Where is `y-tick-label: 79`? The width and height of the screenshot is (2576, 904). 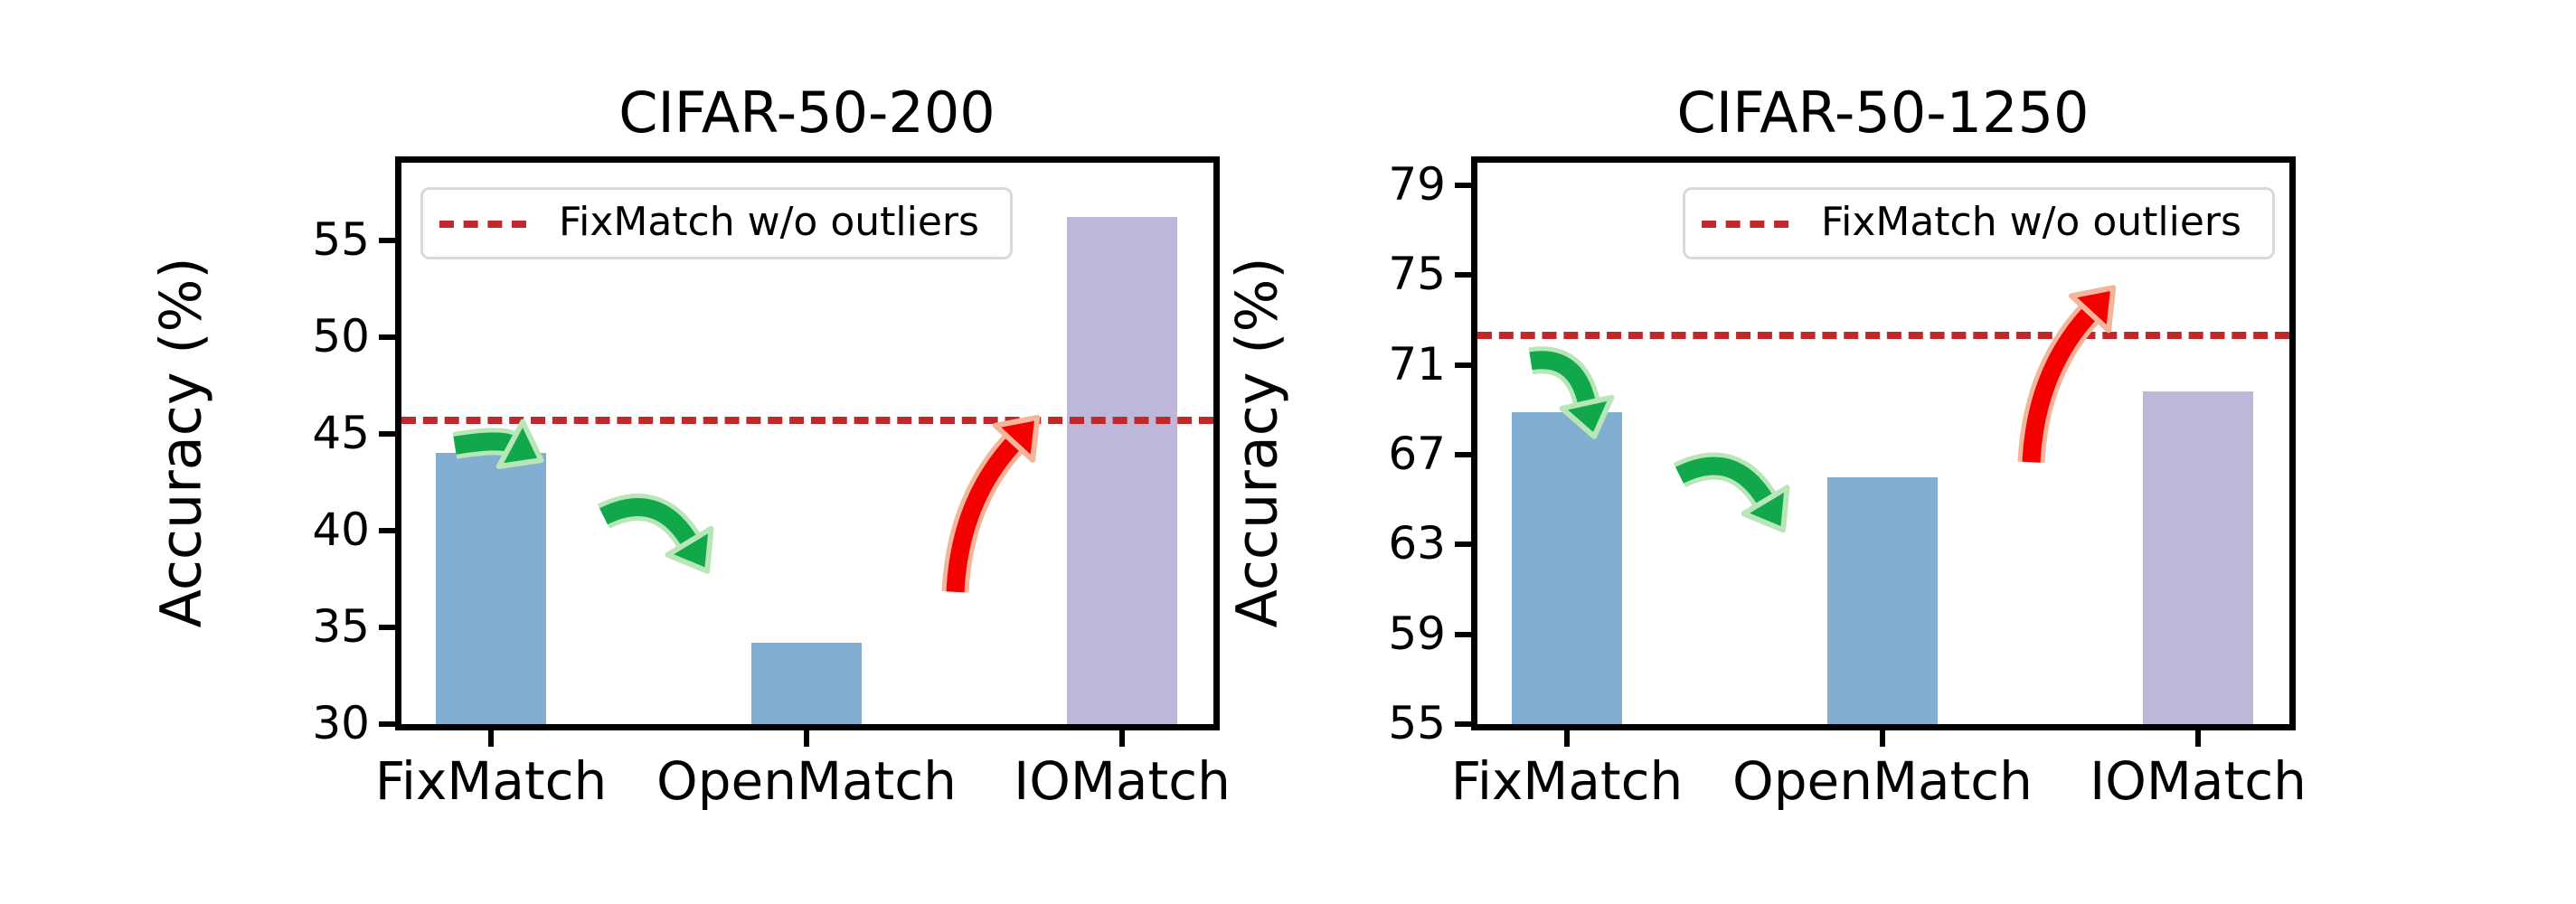
y-tick-label: 79 is located at coordinates (1417, 184).